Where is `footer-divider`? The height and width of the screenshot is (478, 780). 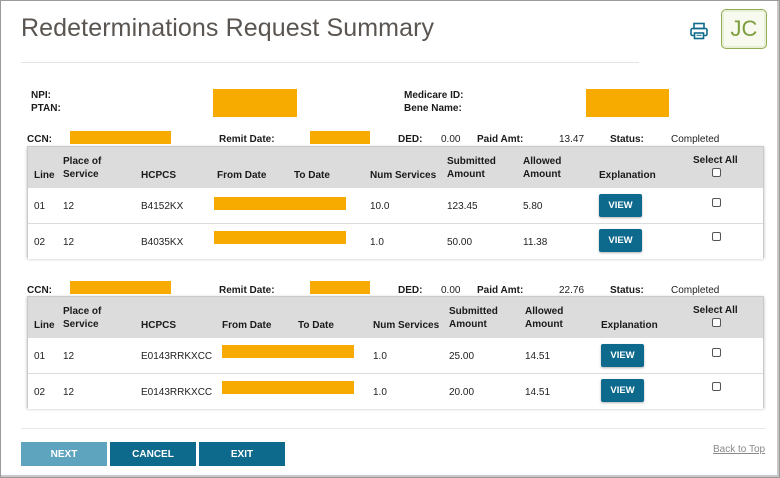 footer-divider is located at coordinates (393, 428).